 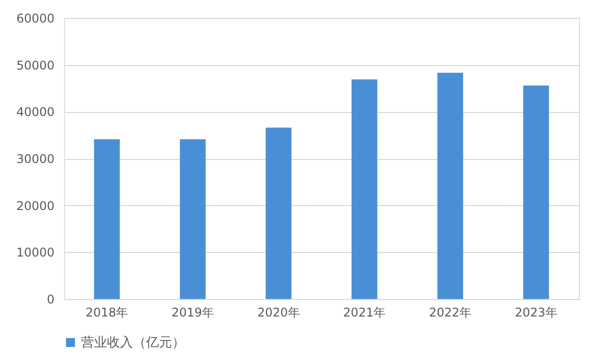 What do you see at coordinates (536, 313) in the screenshot?
I see `x-tick-label: 2023年` at bounding box center [536, 313].